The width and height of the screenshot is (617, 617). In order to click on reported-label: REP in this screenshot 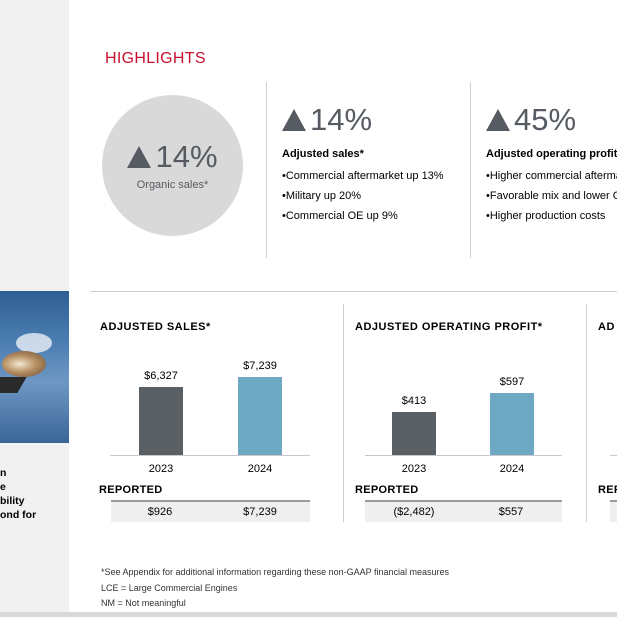, I will do `click(607, 490)`.